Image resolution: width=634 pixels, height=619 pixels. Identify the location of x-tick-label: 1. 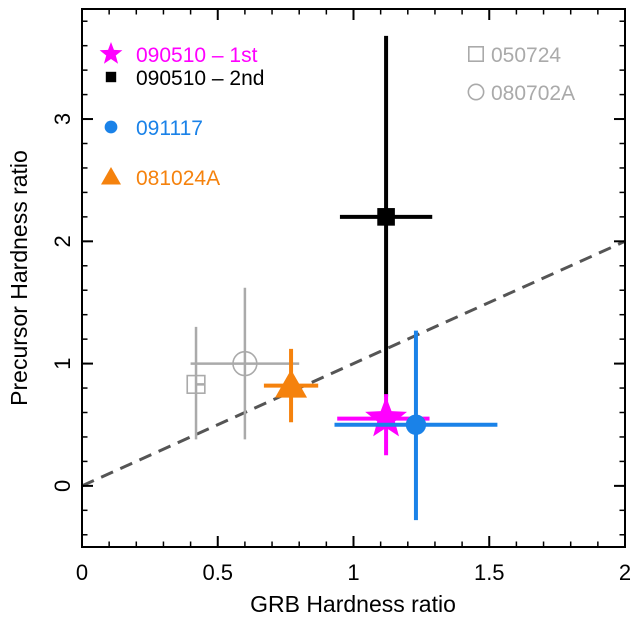
(353, 572).